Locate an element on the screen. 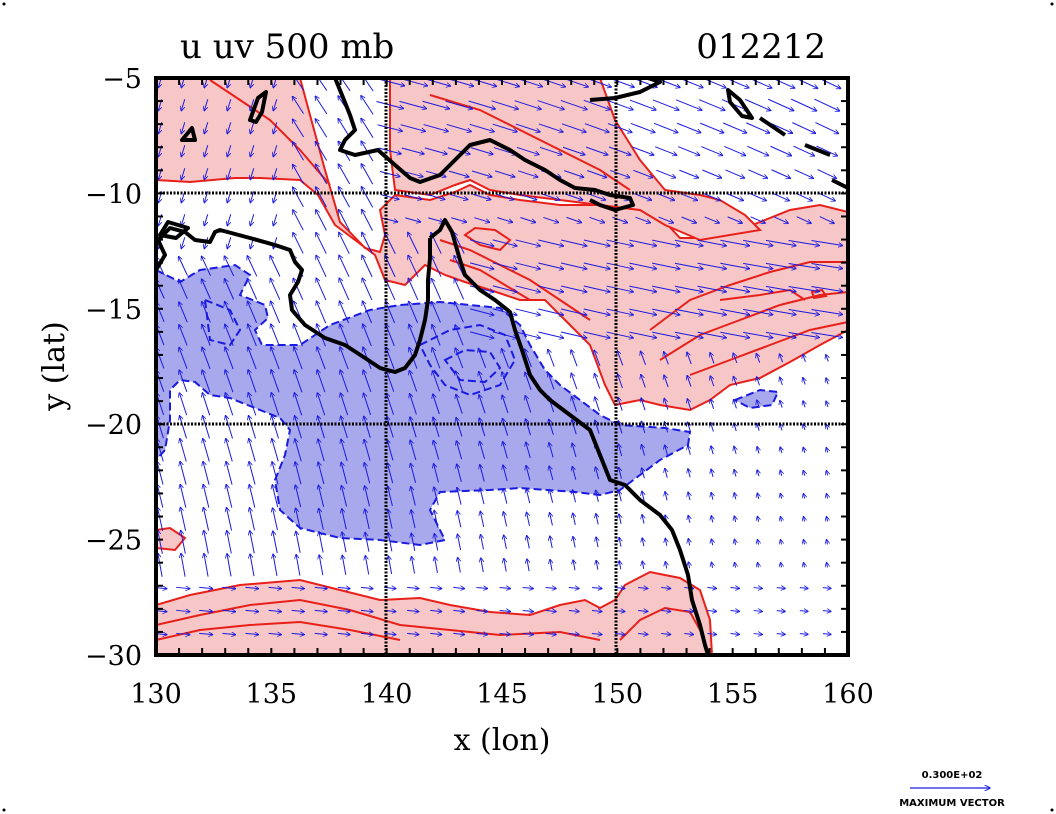  coastline-gulf-west is located at coordinates (294, 300).